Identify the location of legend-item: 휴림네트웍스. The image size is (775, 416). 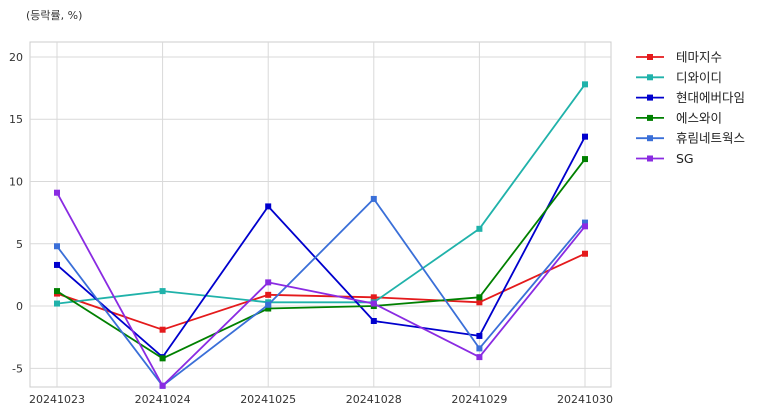
(690, 138).